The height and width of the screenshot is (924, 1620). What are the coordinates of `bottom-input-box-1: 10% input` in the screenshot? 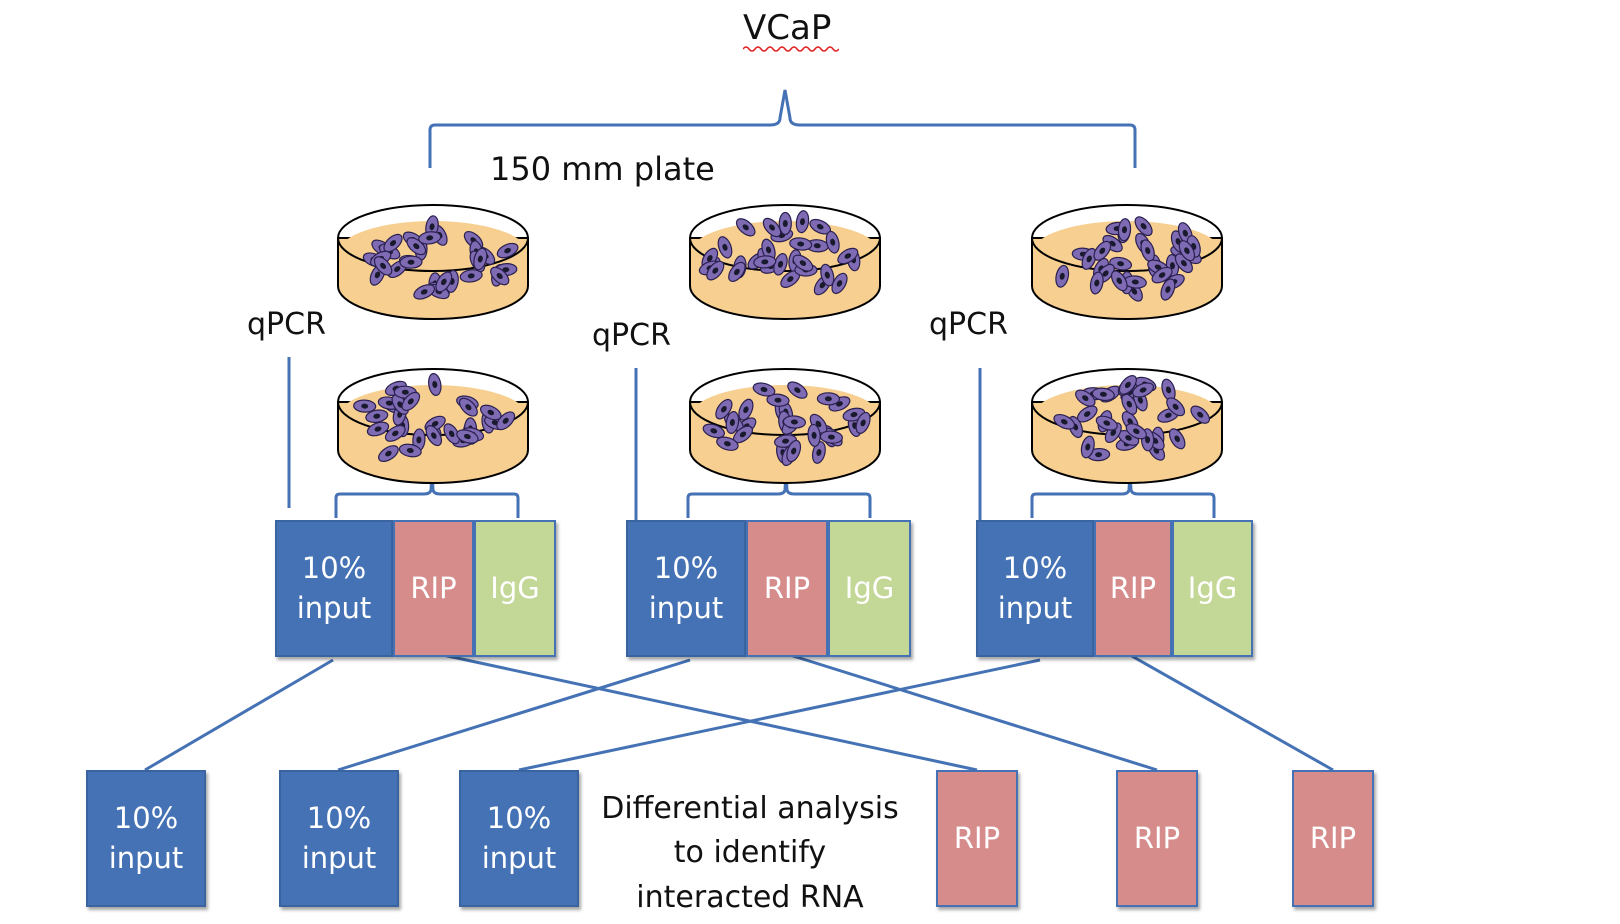 It's located at (146, 838).